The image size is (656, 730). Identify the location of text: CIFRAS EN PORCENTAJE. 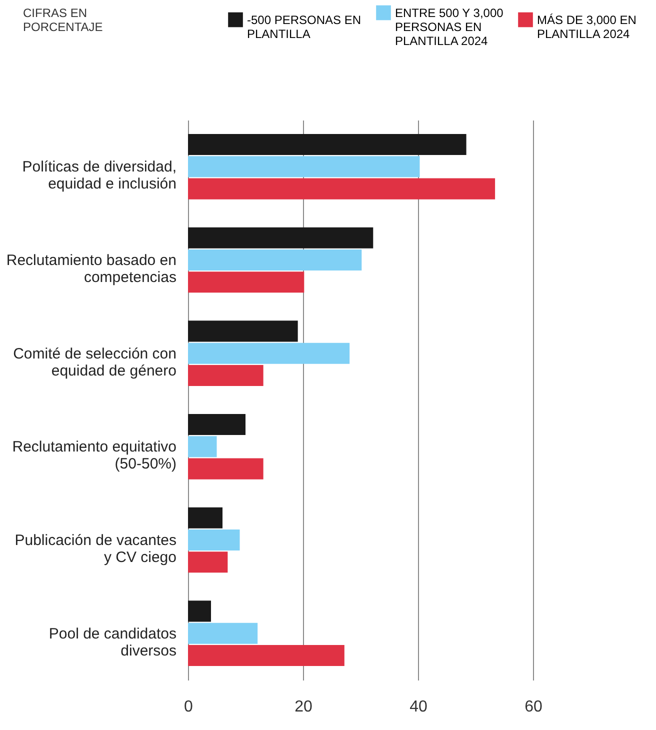
(63, 20).